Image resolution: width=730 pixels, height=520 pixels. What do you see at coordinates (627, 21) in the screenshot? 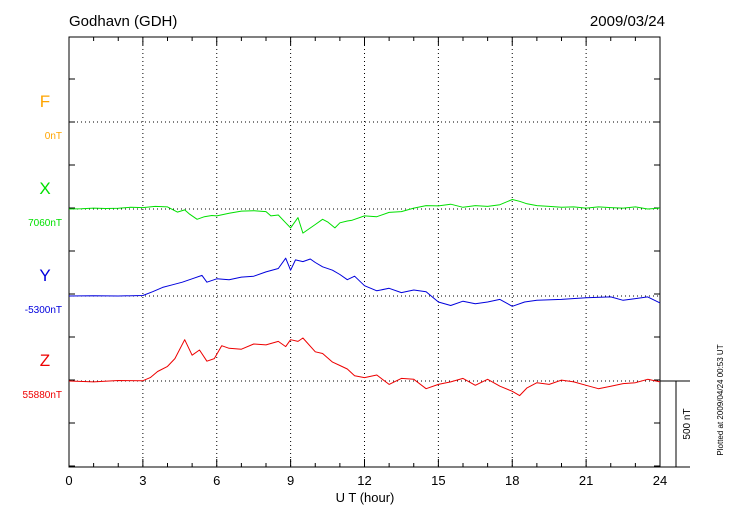
I see `date-label: 2009/03/24` at bounding box center [627, 21].